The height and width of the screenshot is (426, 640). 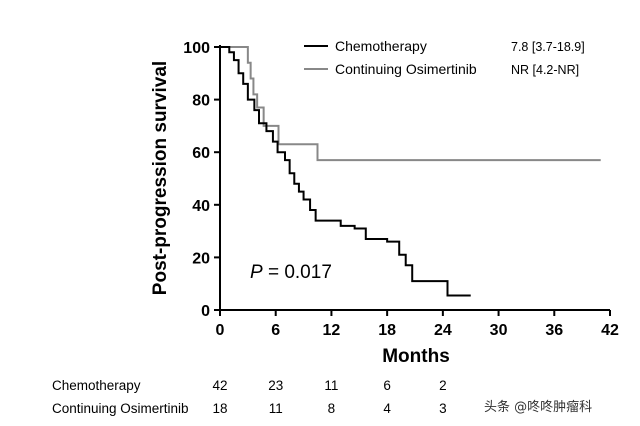 I want to click on x-tick-label: 36, so click(x=554, y=330).